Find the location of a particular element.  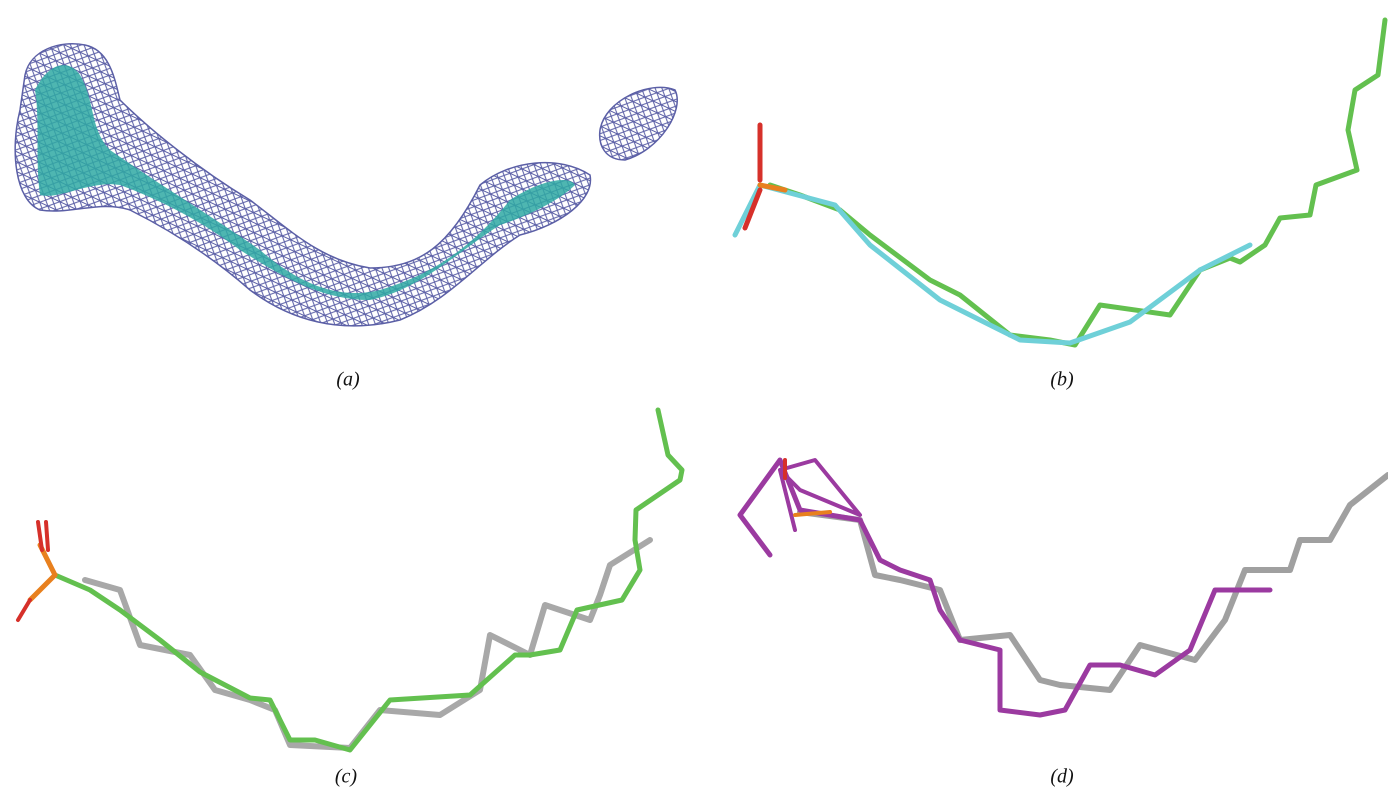

panel-label: (c) is located at coordinates (346, 777).